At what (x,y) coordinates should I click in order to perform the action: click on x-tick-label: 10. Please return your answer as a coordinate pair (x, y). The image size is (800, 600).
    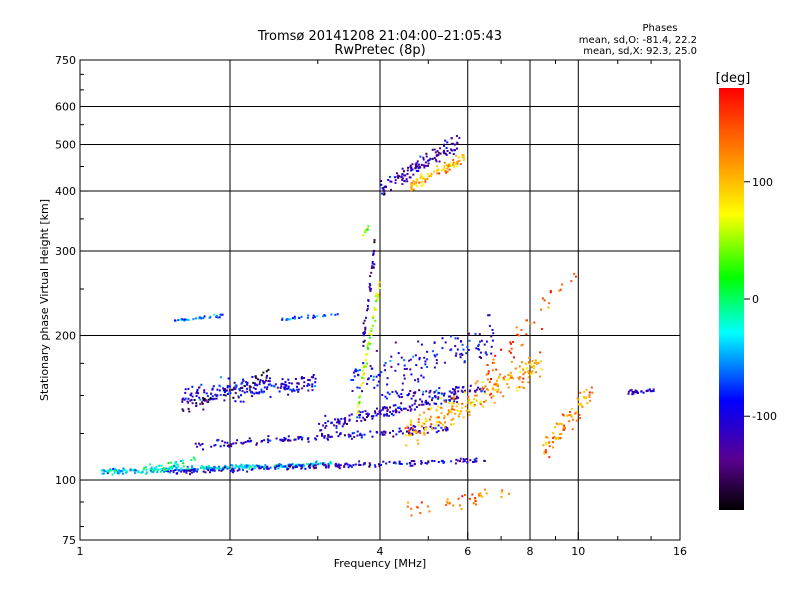
    Looking at the image, I should click on (578, 551).